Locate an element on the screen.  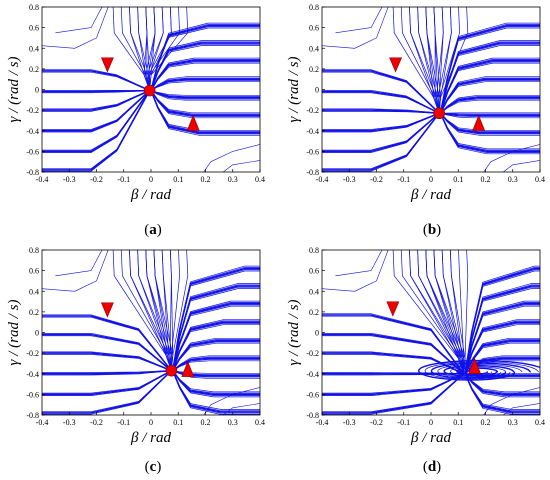
x-tick-label: 0.3 is located at coordinates (233, 422).